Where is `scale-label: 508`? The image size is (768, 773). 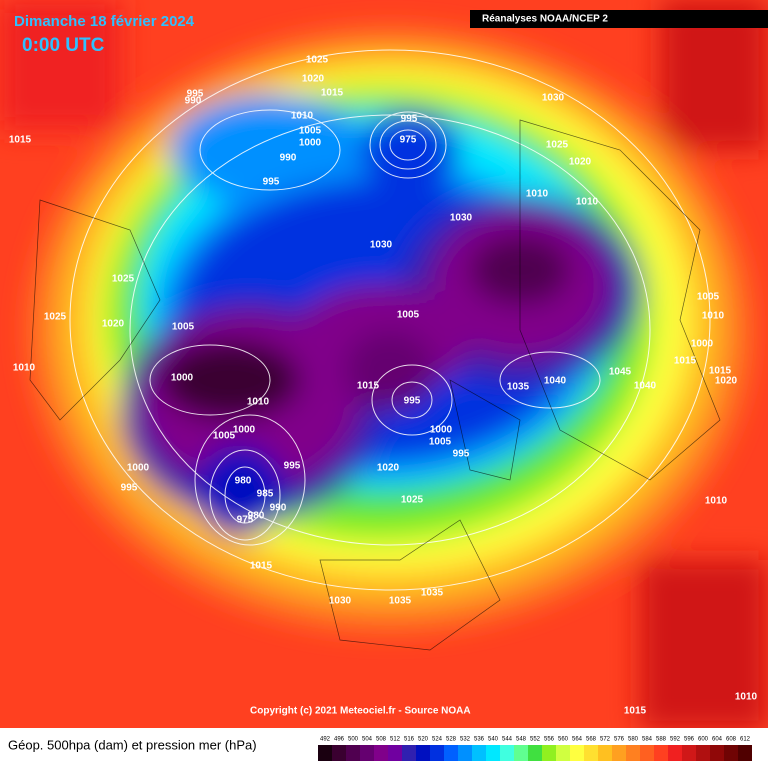 scale-label: 508 is located at coordinates (381, 740).